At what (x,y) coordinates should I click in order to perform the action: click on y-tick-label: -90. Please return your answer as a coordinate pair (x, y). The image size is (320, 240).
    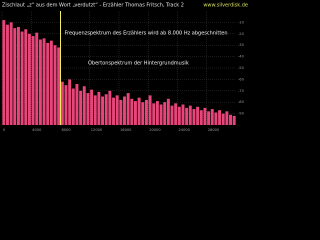
    Looking at the image, I should click on (241, 114).